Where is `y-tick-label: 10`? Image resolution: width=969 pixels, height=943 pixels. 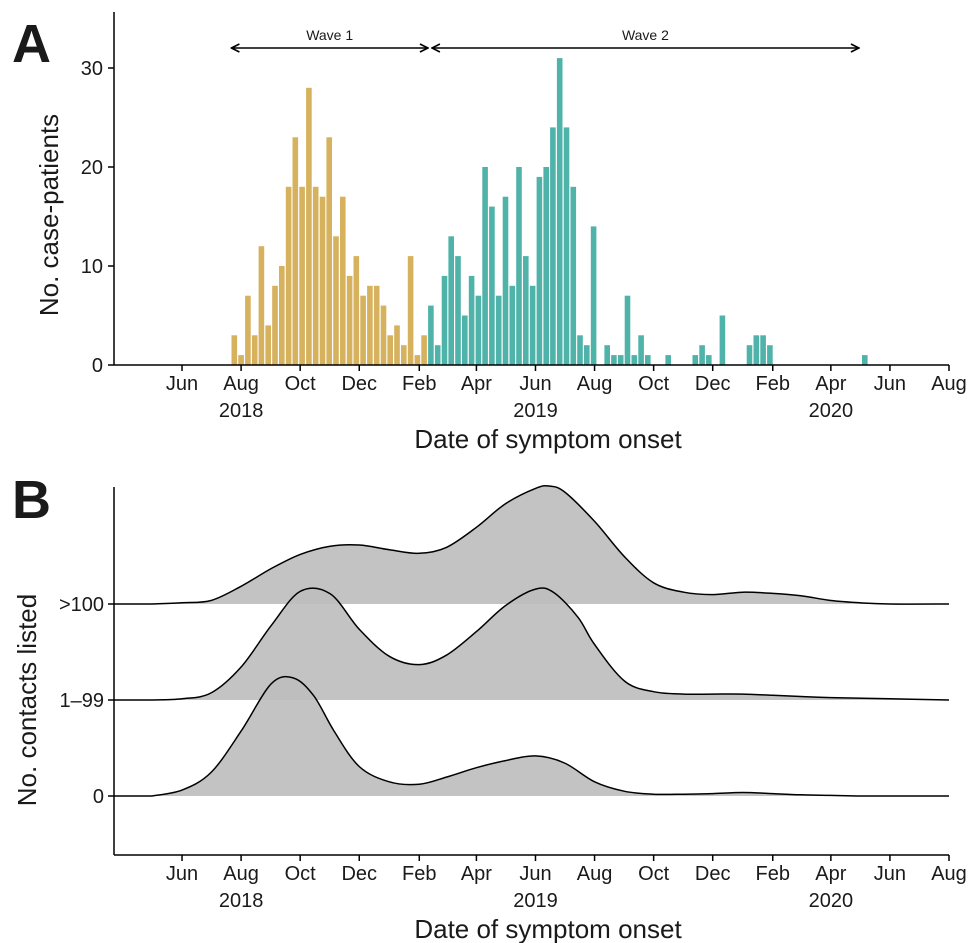
y-tick-label: 10 is located at coordinates (92, 267).